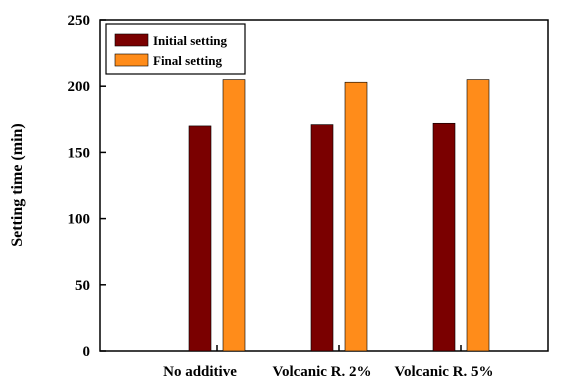 This screenshot has width=564, height=383. Describe the element at coordinates (200, 372) in the screenshot. I see `x-category-label: No additive` at that location.